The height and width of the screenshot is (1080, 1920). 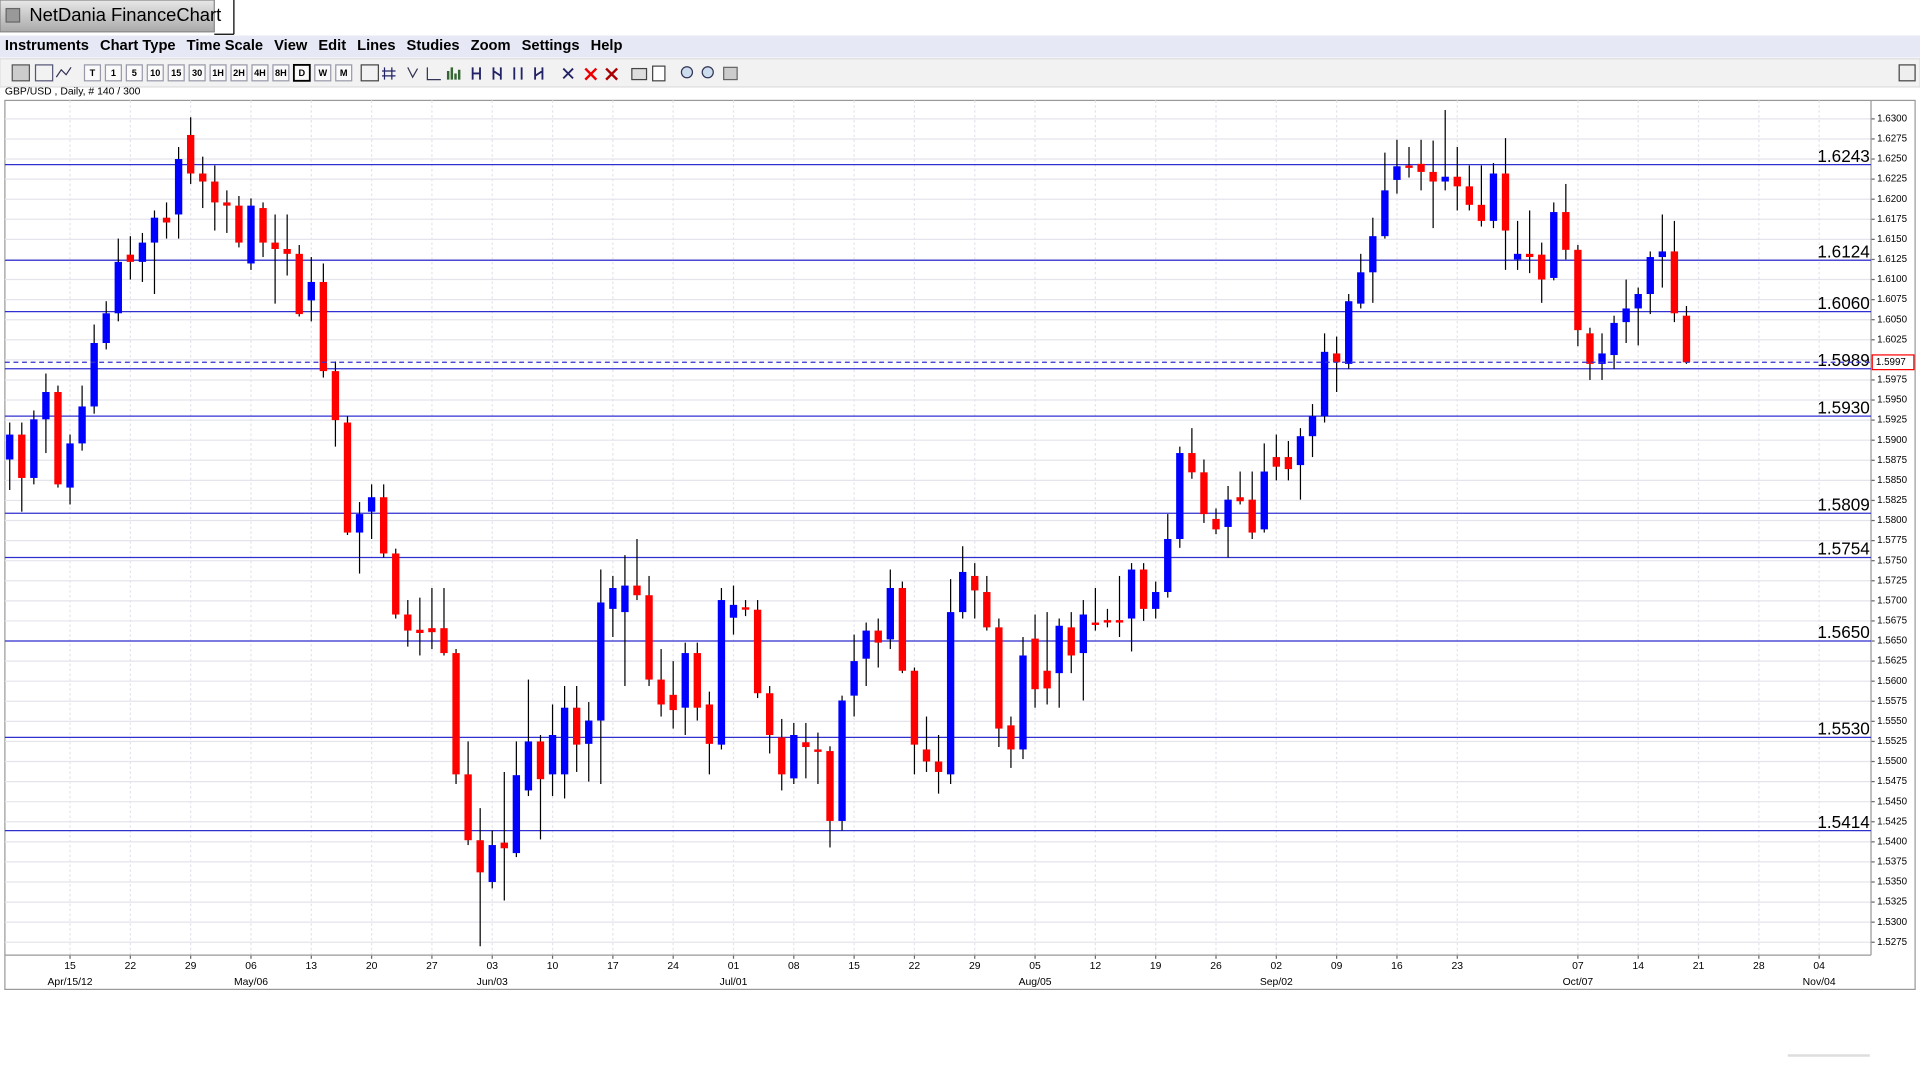 What do you see at coordinates (47, 46) in the screenshot?
I see `menu-item: Instruments` at bounding box center [47, 46].